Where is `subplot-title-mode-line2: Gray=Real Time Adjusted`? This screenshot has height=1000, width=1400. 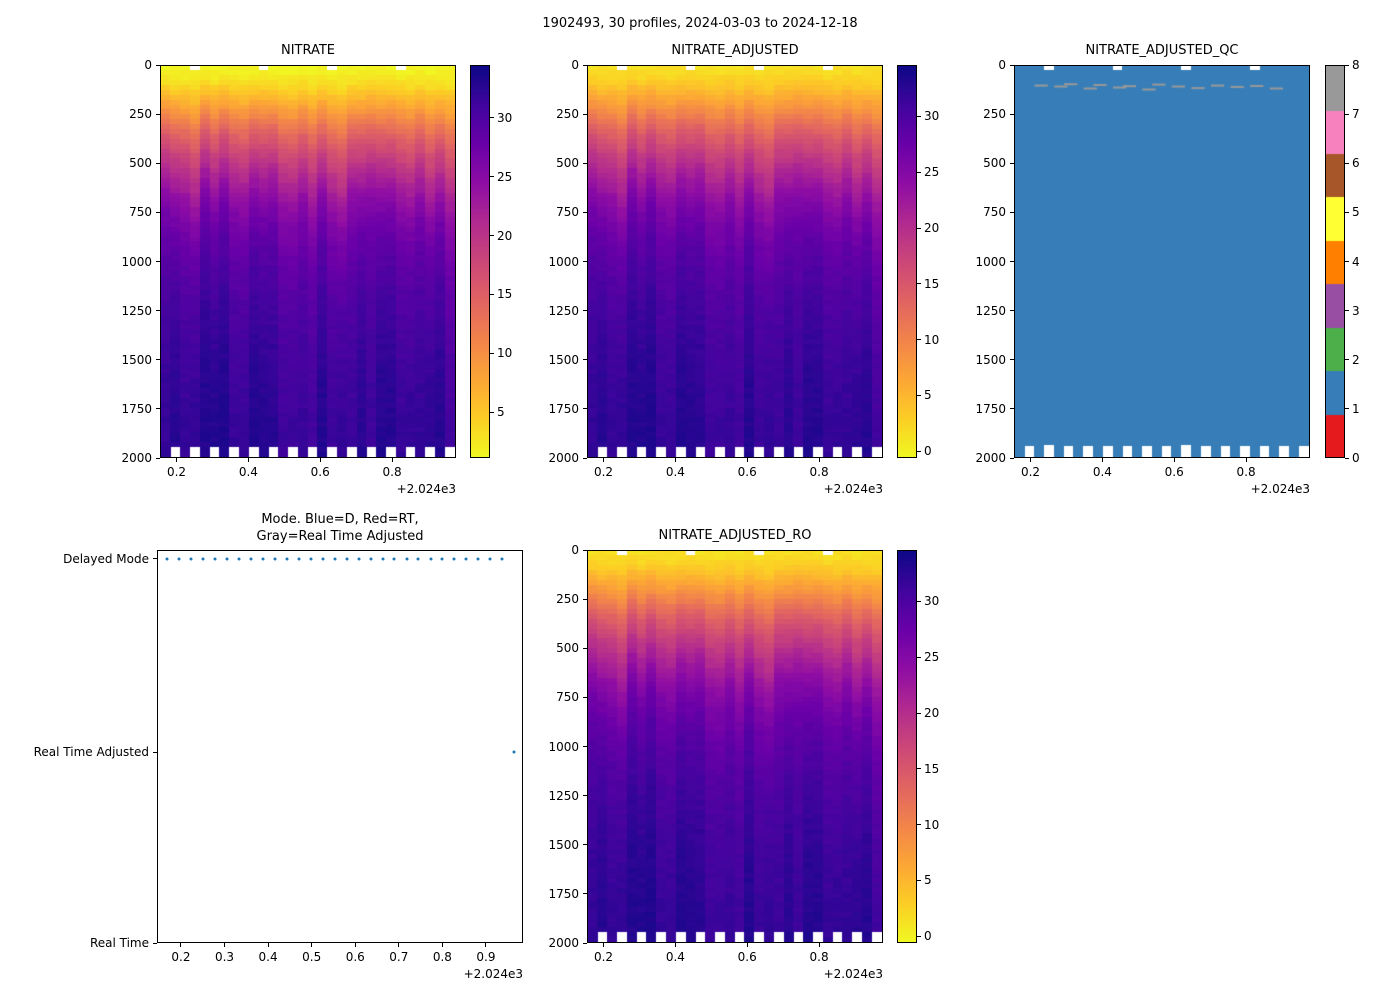
subplot-title-mode-line2: Gray=Real Time Adjusted is located at coordinates (340, 536).